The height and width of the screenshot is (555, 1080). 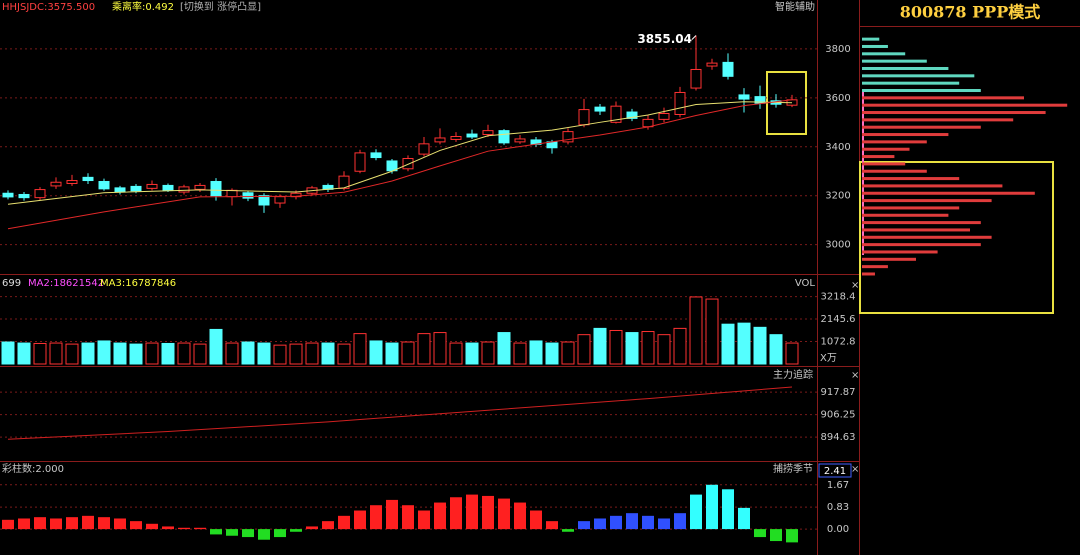 I want to click on y-tick-label: 2145.6, so click(x=838, y=319).